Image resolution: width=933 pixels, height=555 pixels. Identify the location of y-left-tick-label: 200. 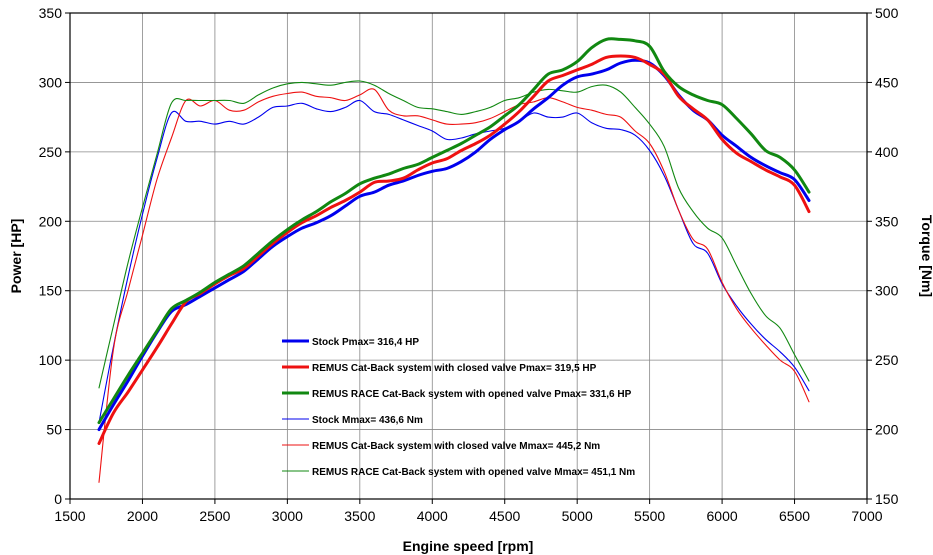
(51, 221).